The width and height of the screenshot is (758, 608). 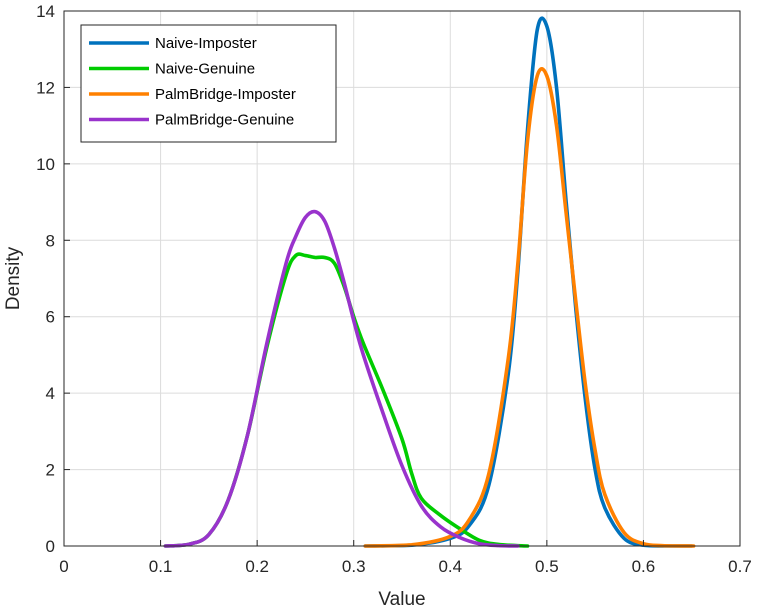 What do you see at coordinates (50, 317) in the screenshot?
I see `y-tick-label: 6` at bounding box center [50, 317].